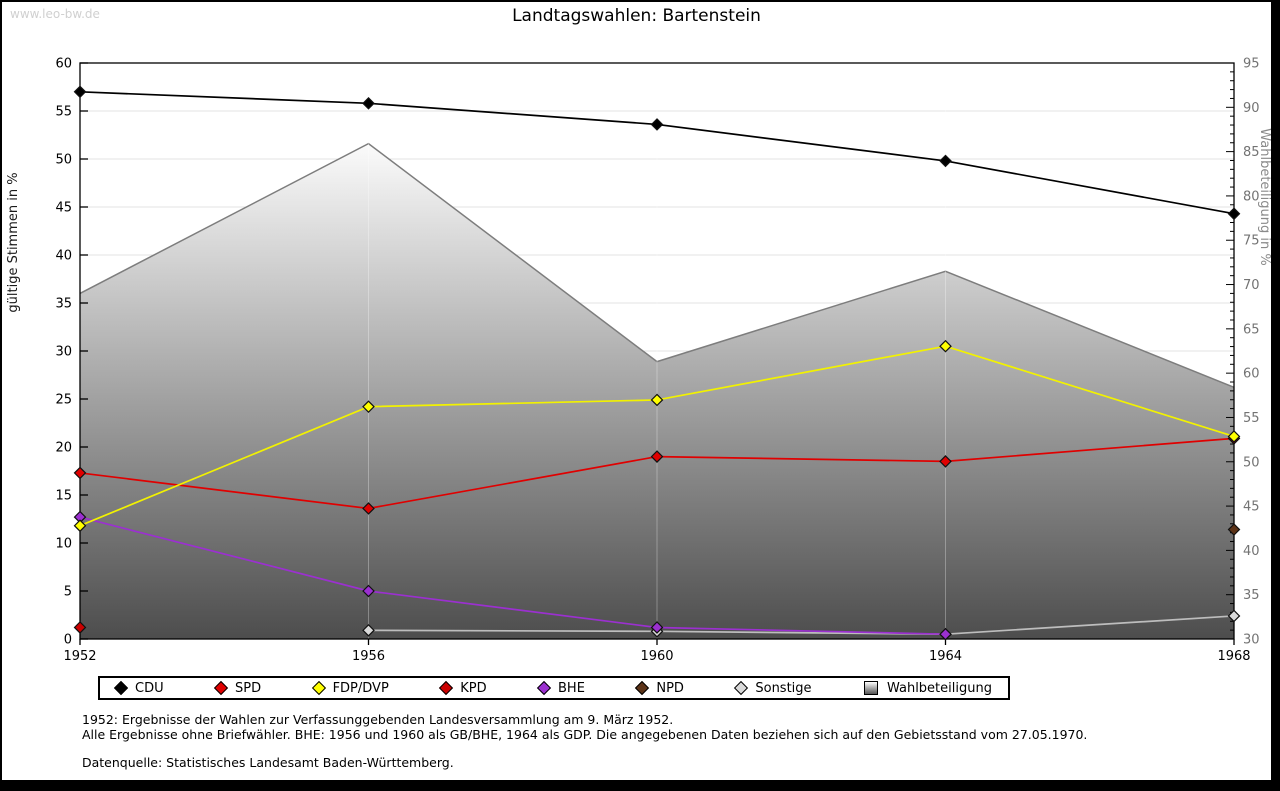 The image size is (1280, 791). Describe the element at coordinates (368, 656) in the screenshot. I see `svg-text: 1956` at that location.